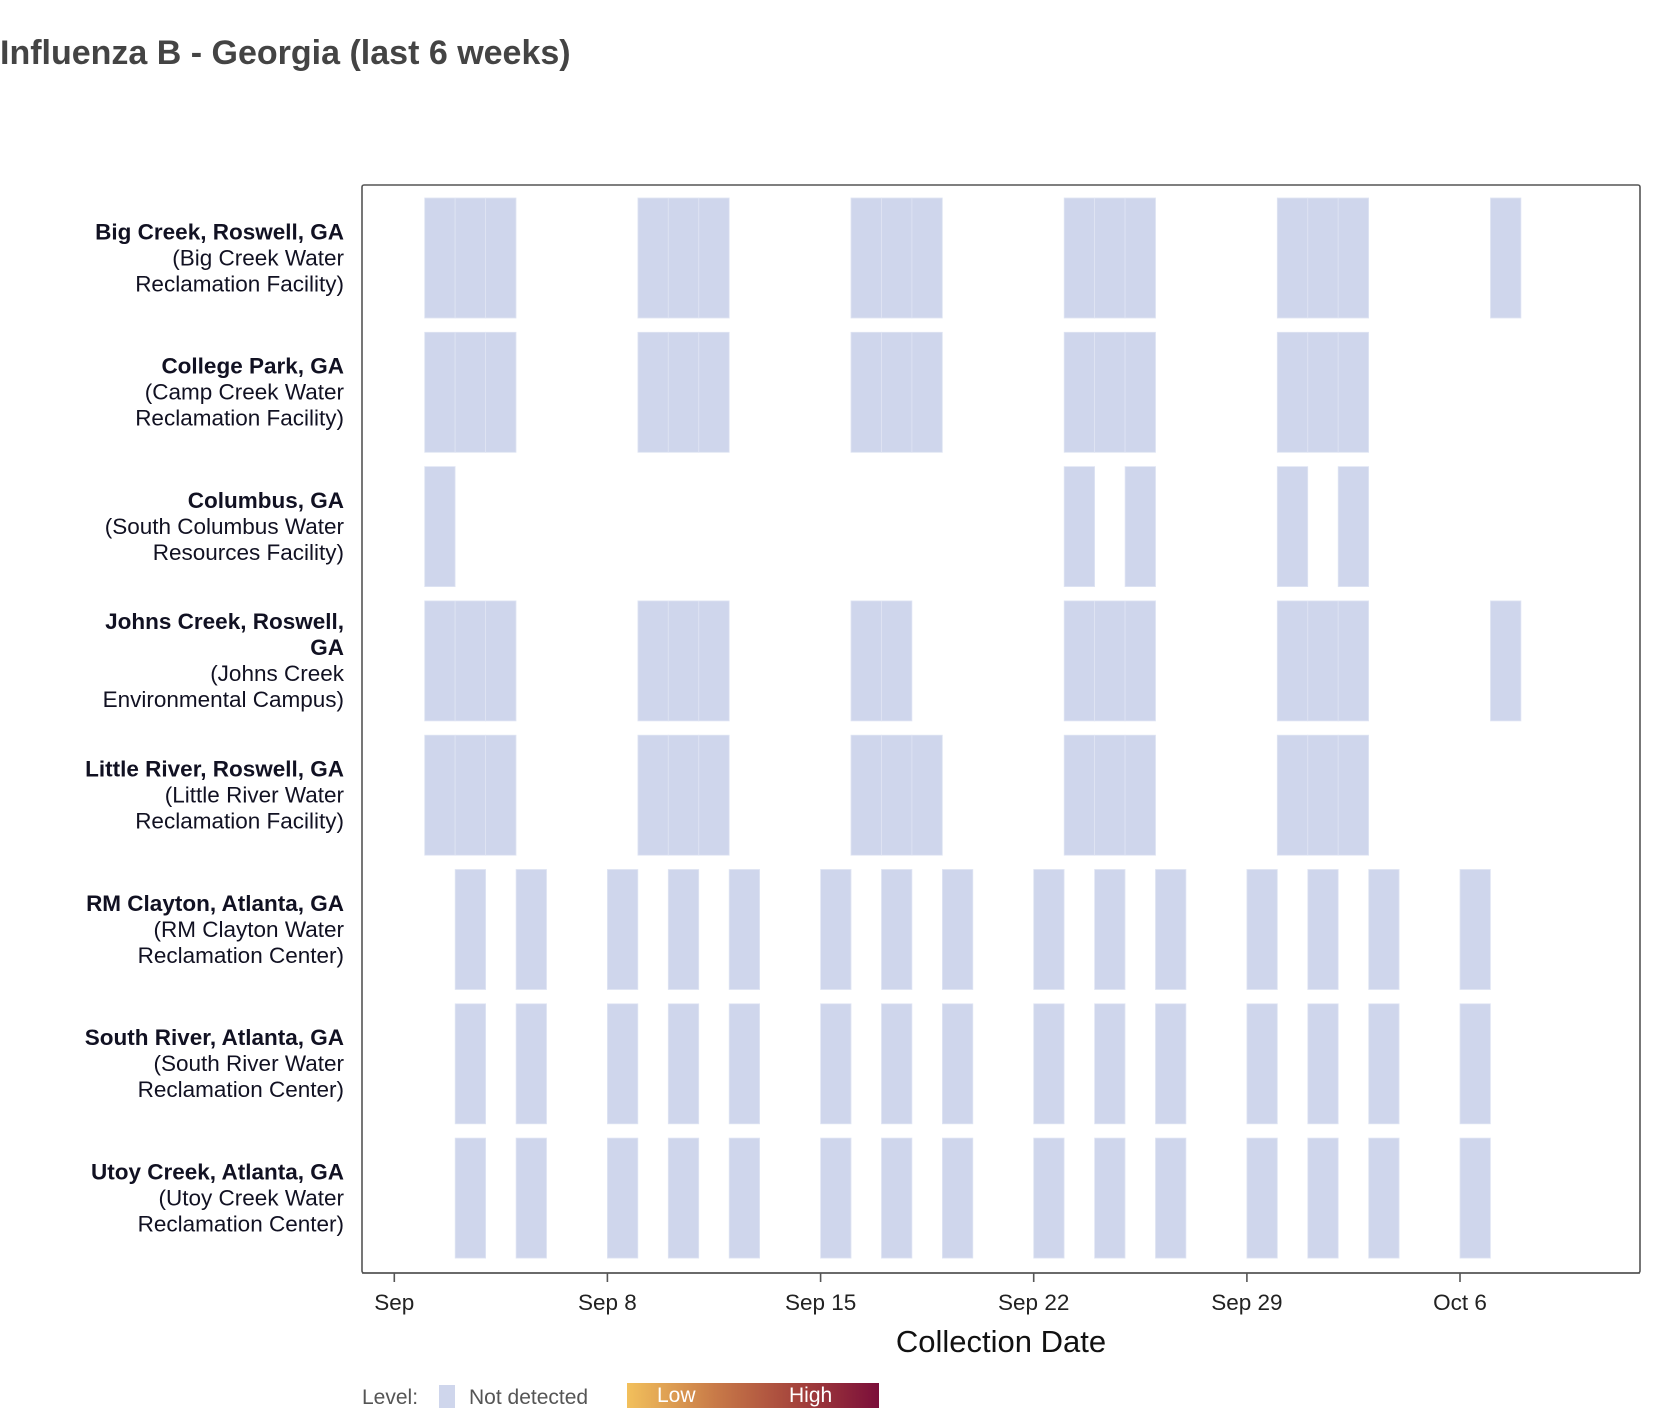 Image resolution: width=1668 pixels, height=1414 pixels. Describe the element at coordinates (223, 699) in the screenshot. I see `site-facility-label: Environmental Campus)` at that location.